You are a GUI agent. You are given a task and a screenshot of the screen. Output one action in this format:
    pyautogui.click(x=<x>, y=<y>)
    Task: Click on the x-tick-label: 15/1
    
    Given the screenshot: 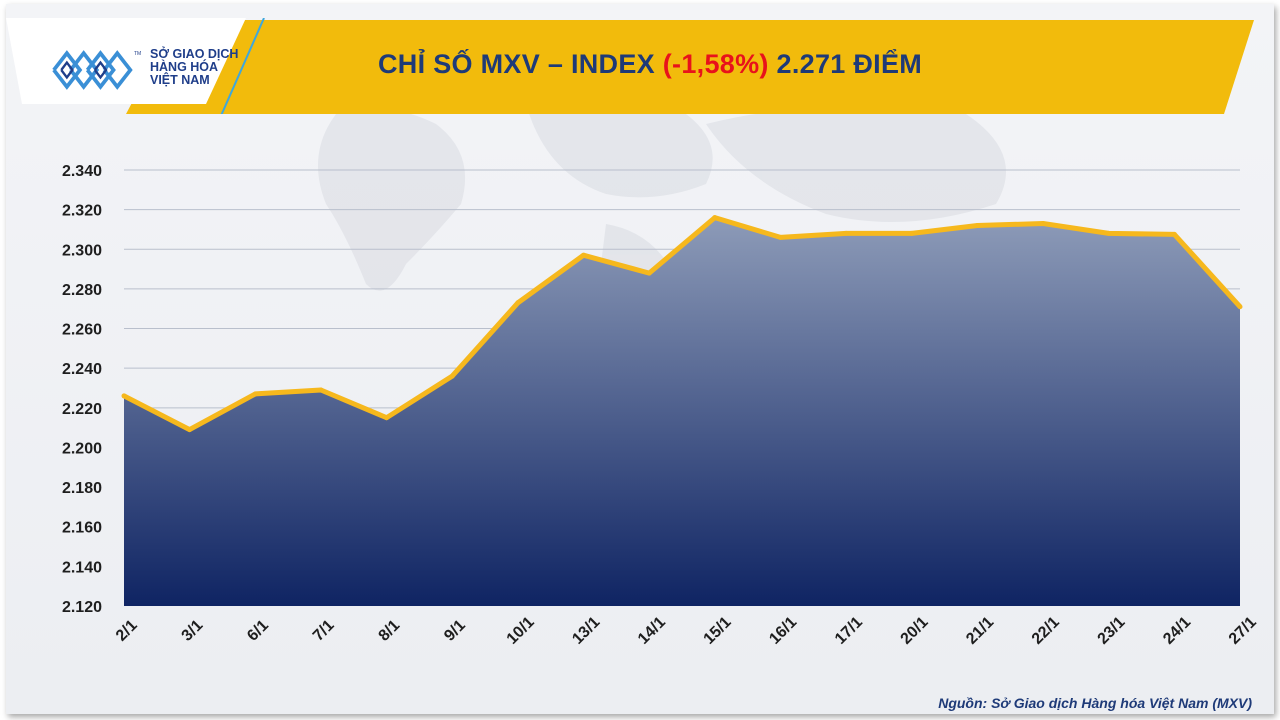 What is the action you would take?
    pyautogui.click(x=718, y=631)
    